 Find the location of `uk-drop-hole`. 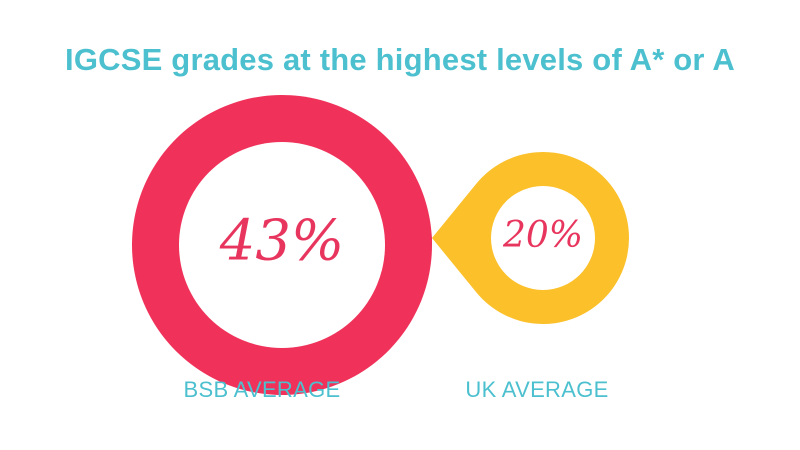

uk-drop-hole is located at coordinates (543, 238).